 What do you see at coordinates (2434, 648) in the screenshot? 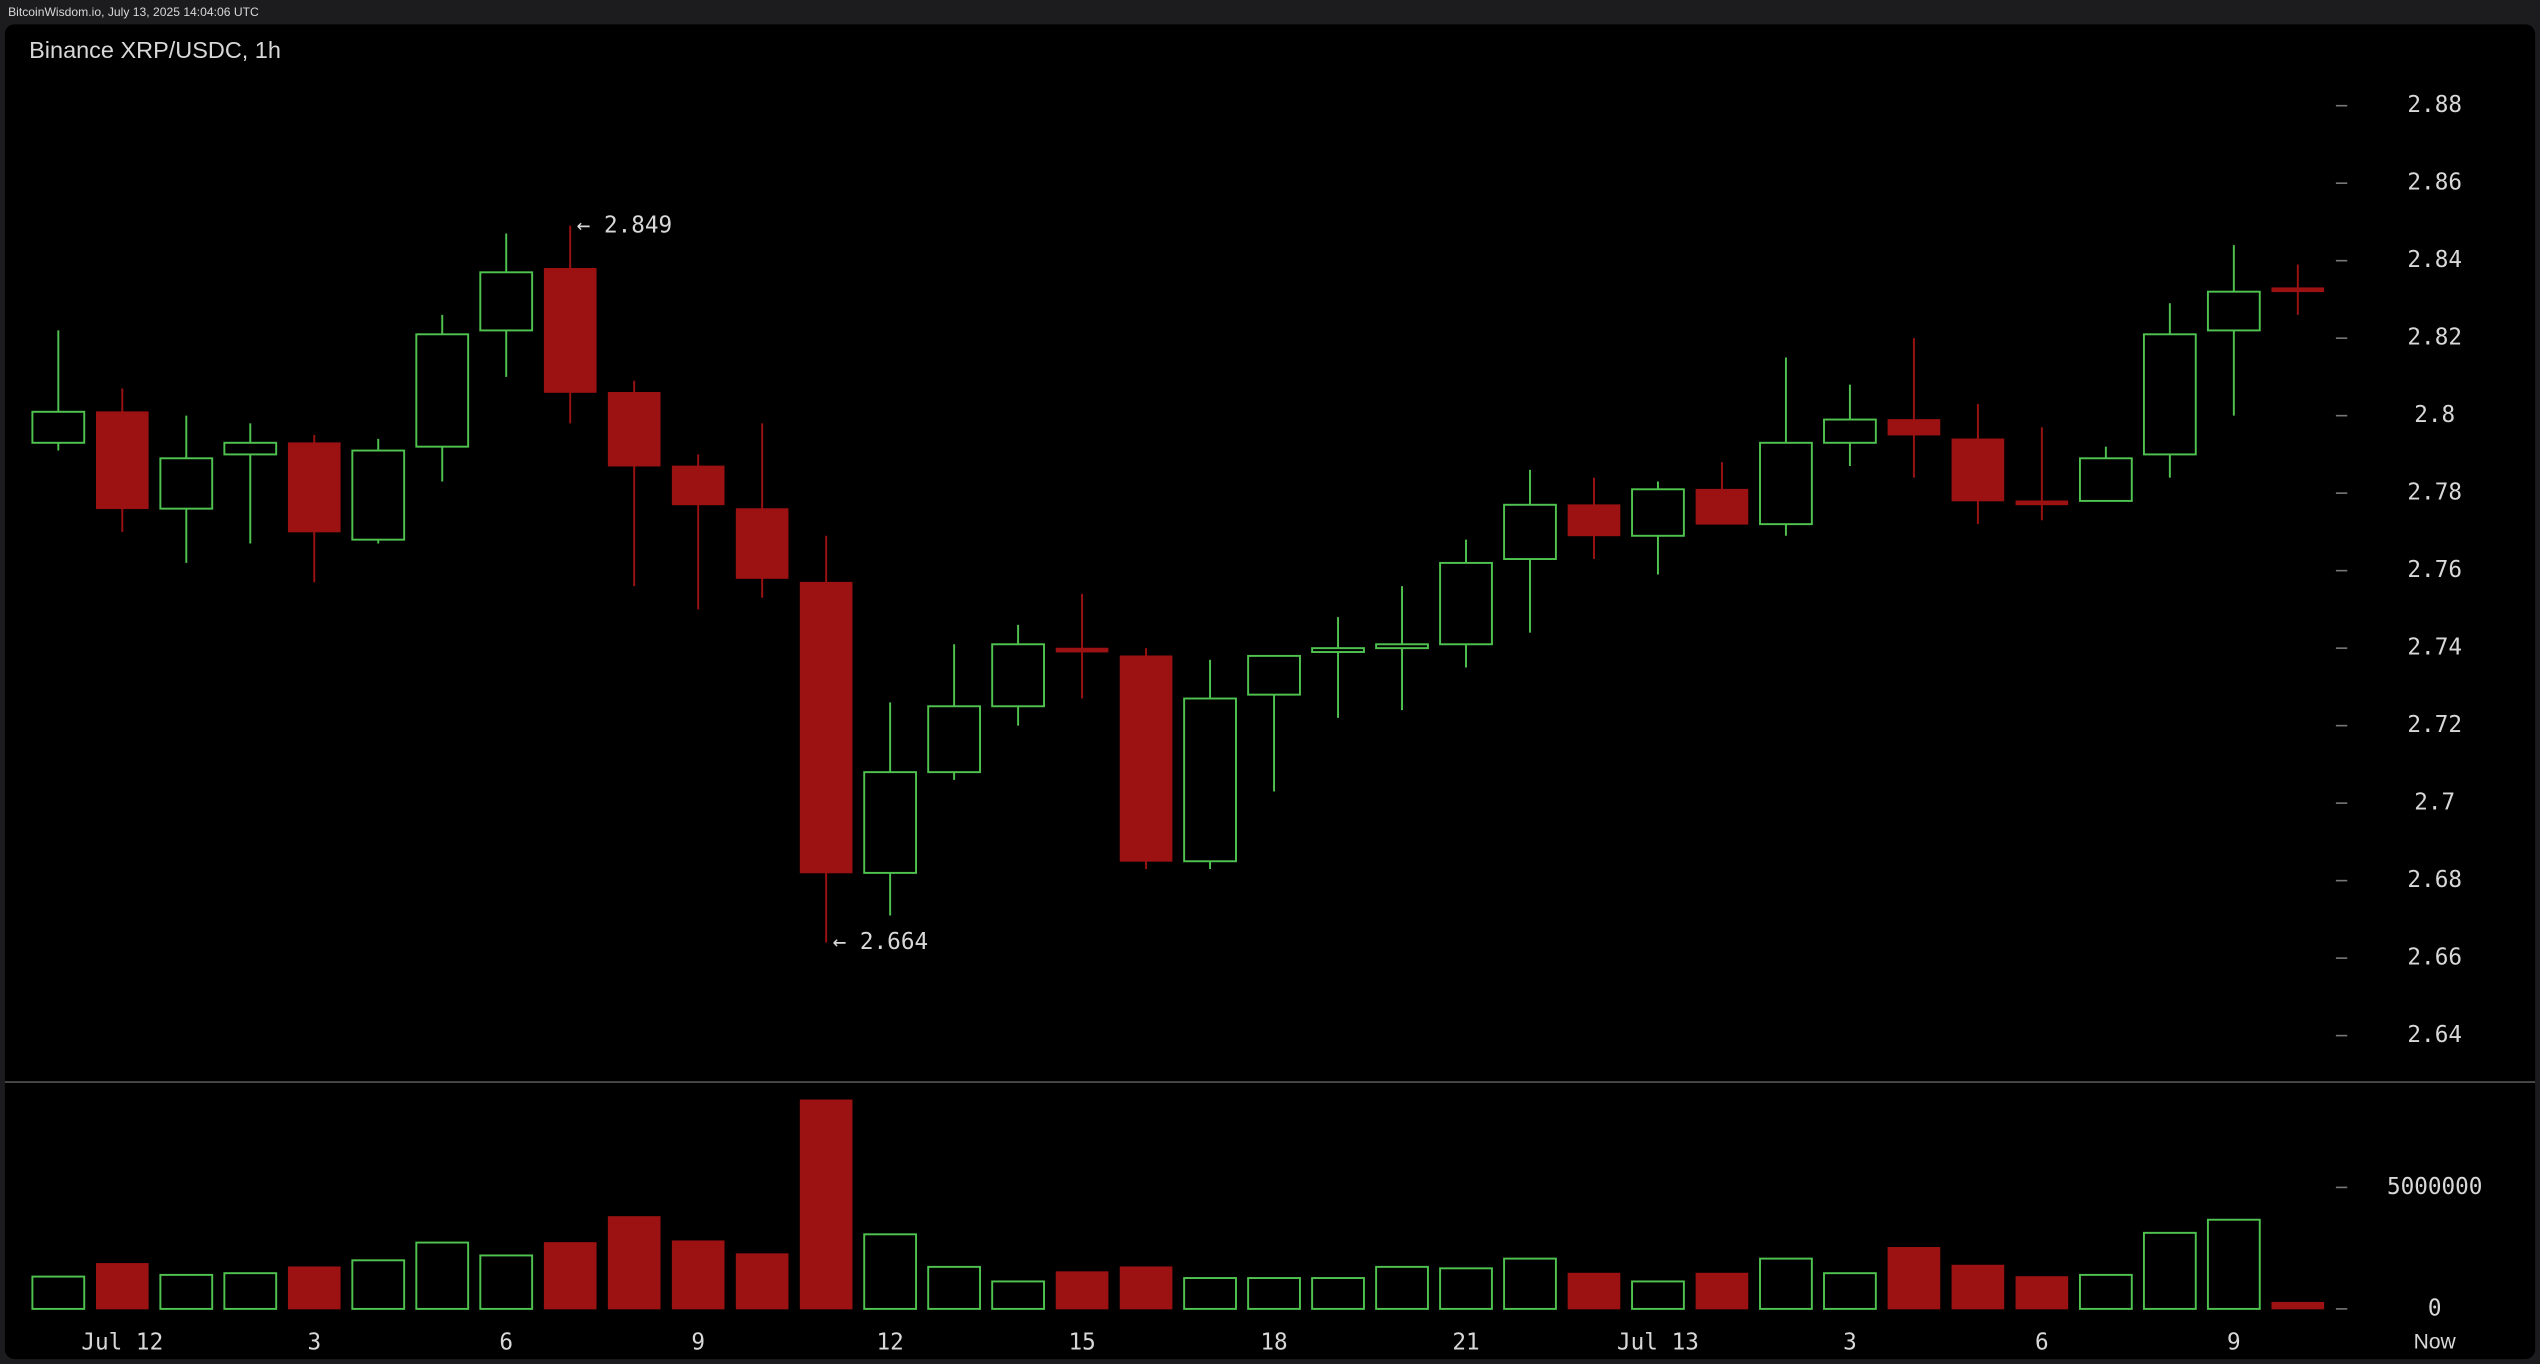
I see `y-tick-label: 2.74` at bounding box center [2434, 648].